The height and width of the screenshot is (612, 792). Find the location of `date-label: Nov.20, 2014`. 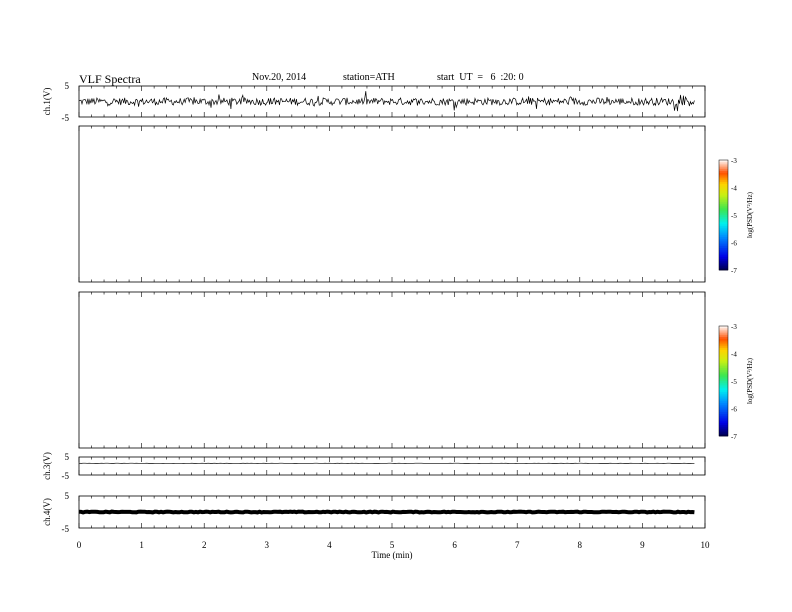

date-label: Nov.20, 2014 is located at coordinates (279, 77).